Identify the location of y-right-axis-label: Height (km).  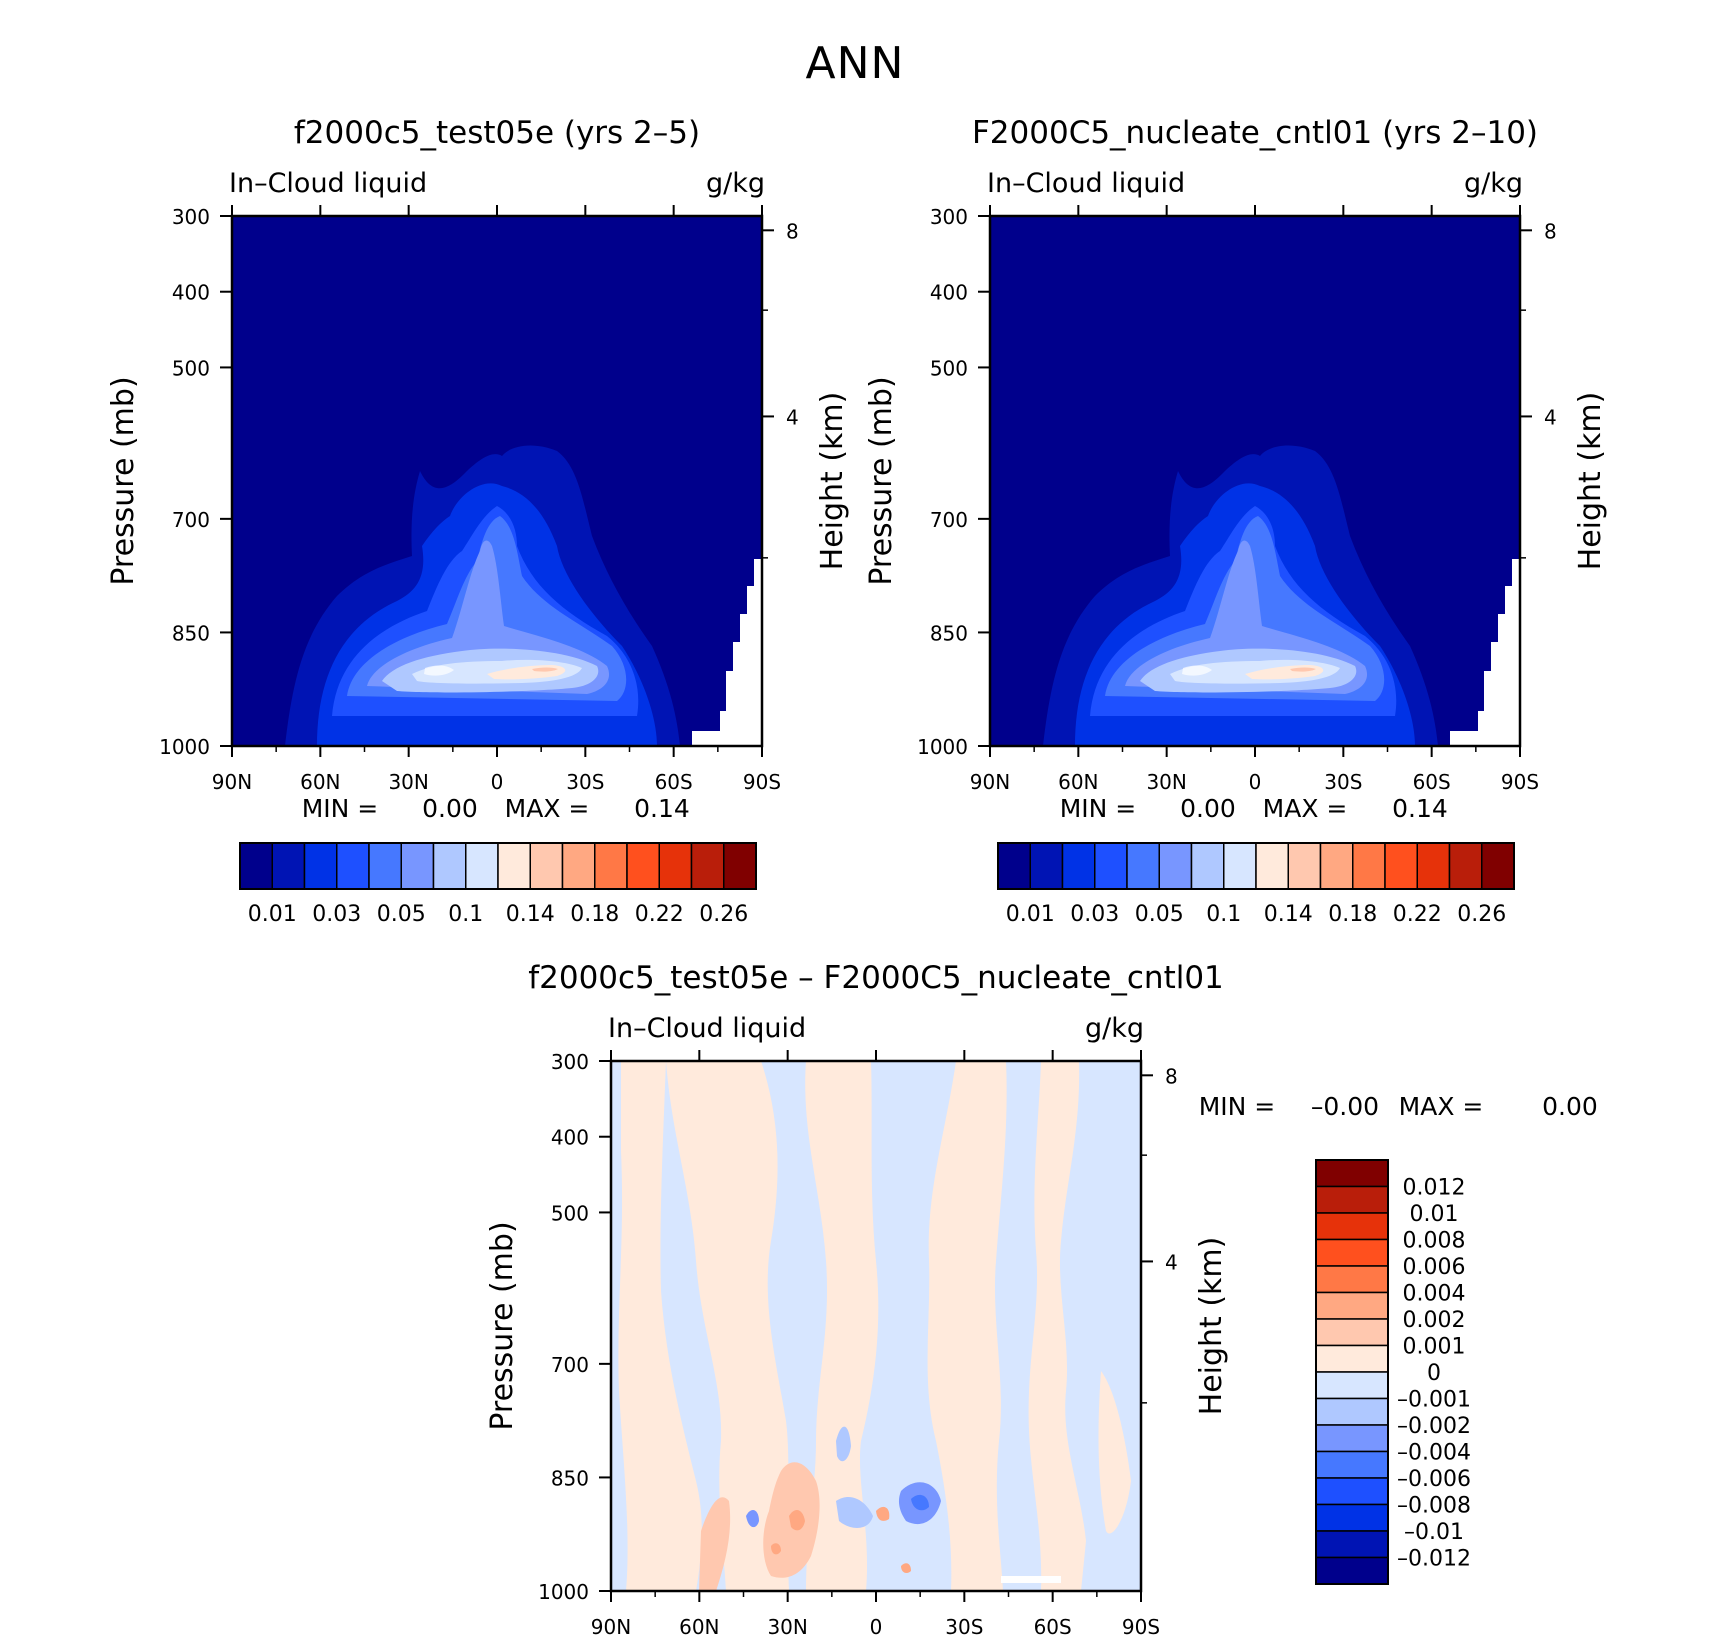
(1590, 481).